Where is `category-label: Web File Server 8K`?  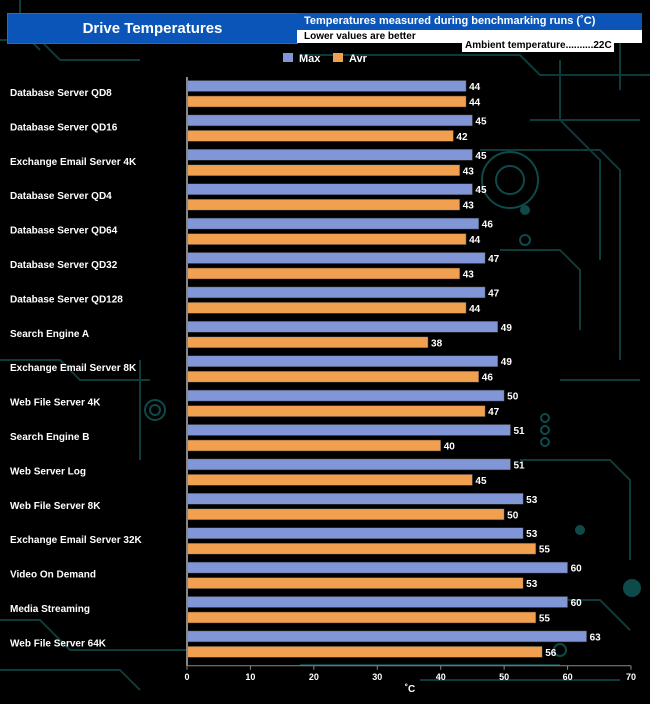
category-label: Web File Server 8K is located at coordinates (55, 506).